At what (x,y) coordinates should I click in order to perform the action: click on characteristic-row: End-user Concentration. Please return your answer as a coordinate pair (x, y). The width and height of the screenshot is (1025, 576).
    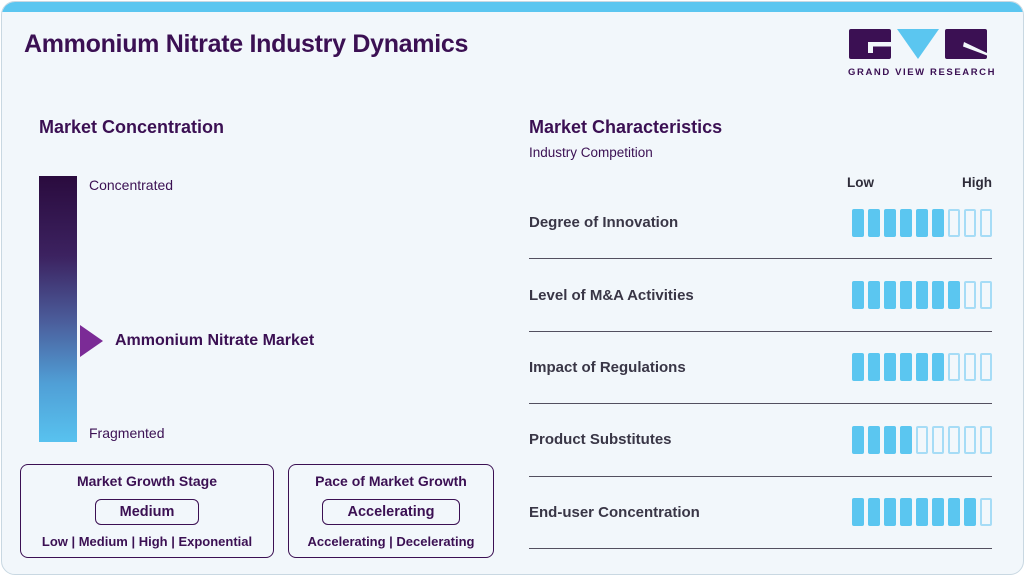
    Looking at the image, I should click on (760, 513).